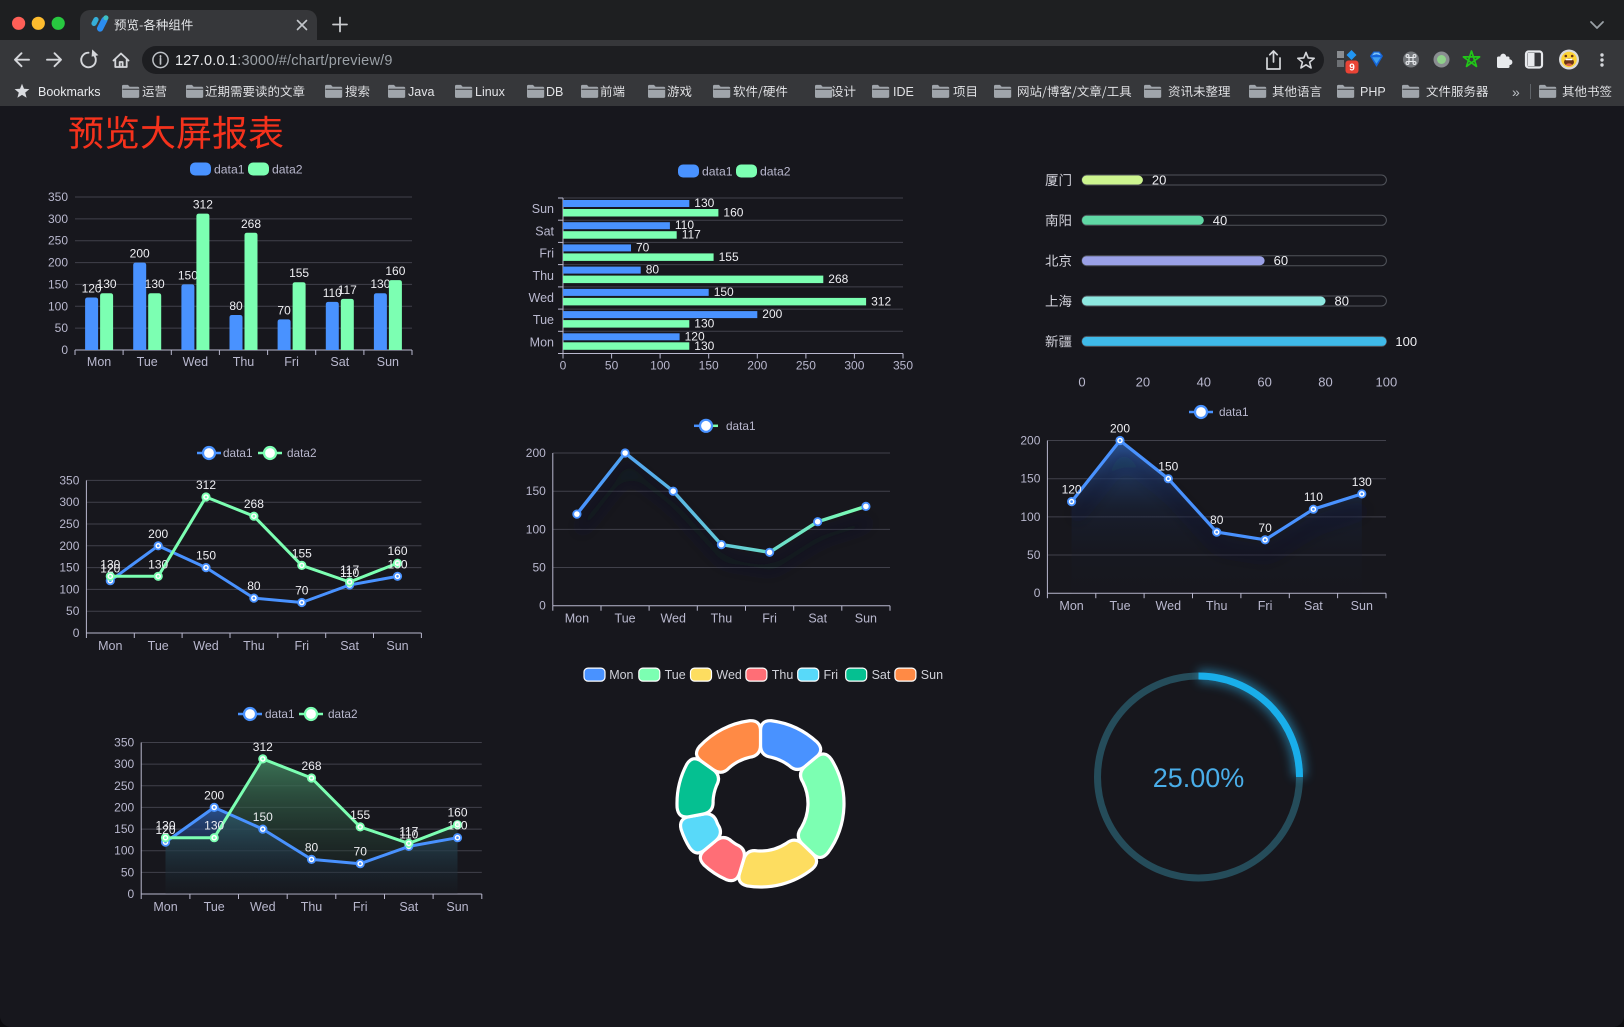  What do you see at coordinates (69, 502) in the screenshot?
I see `svg-text: 300` at bounding box center [69, 502].